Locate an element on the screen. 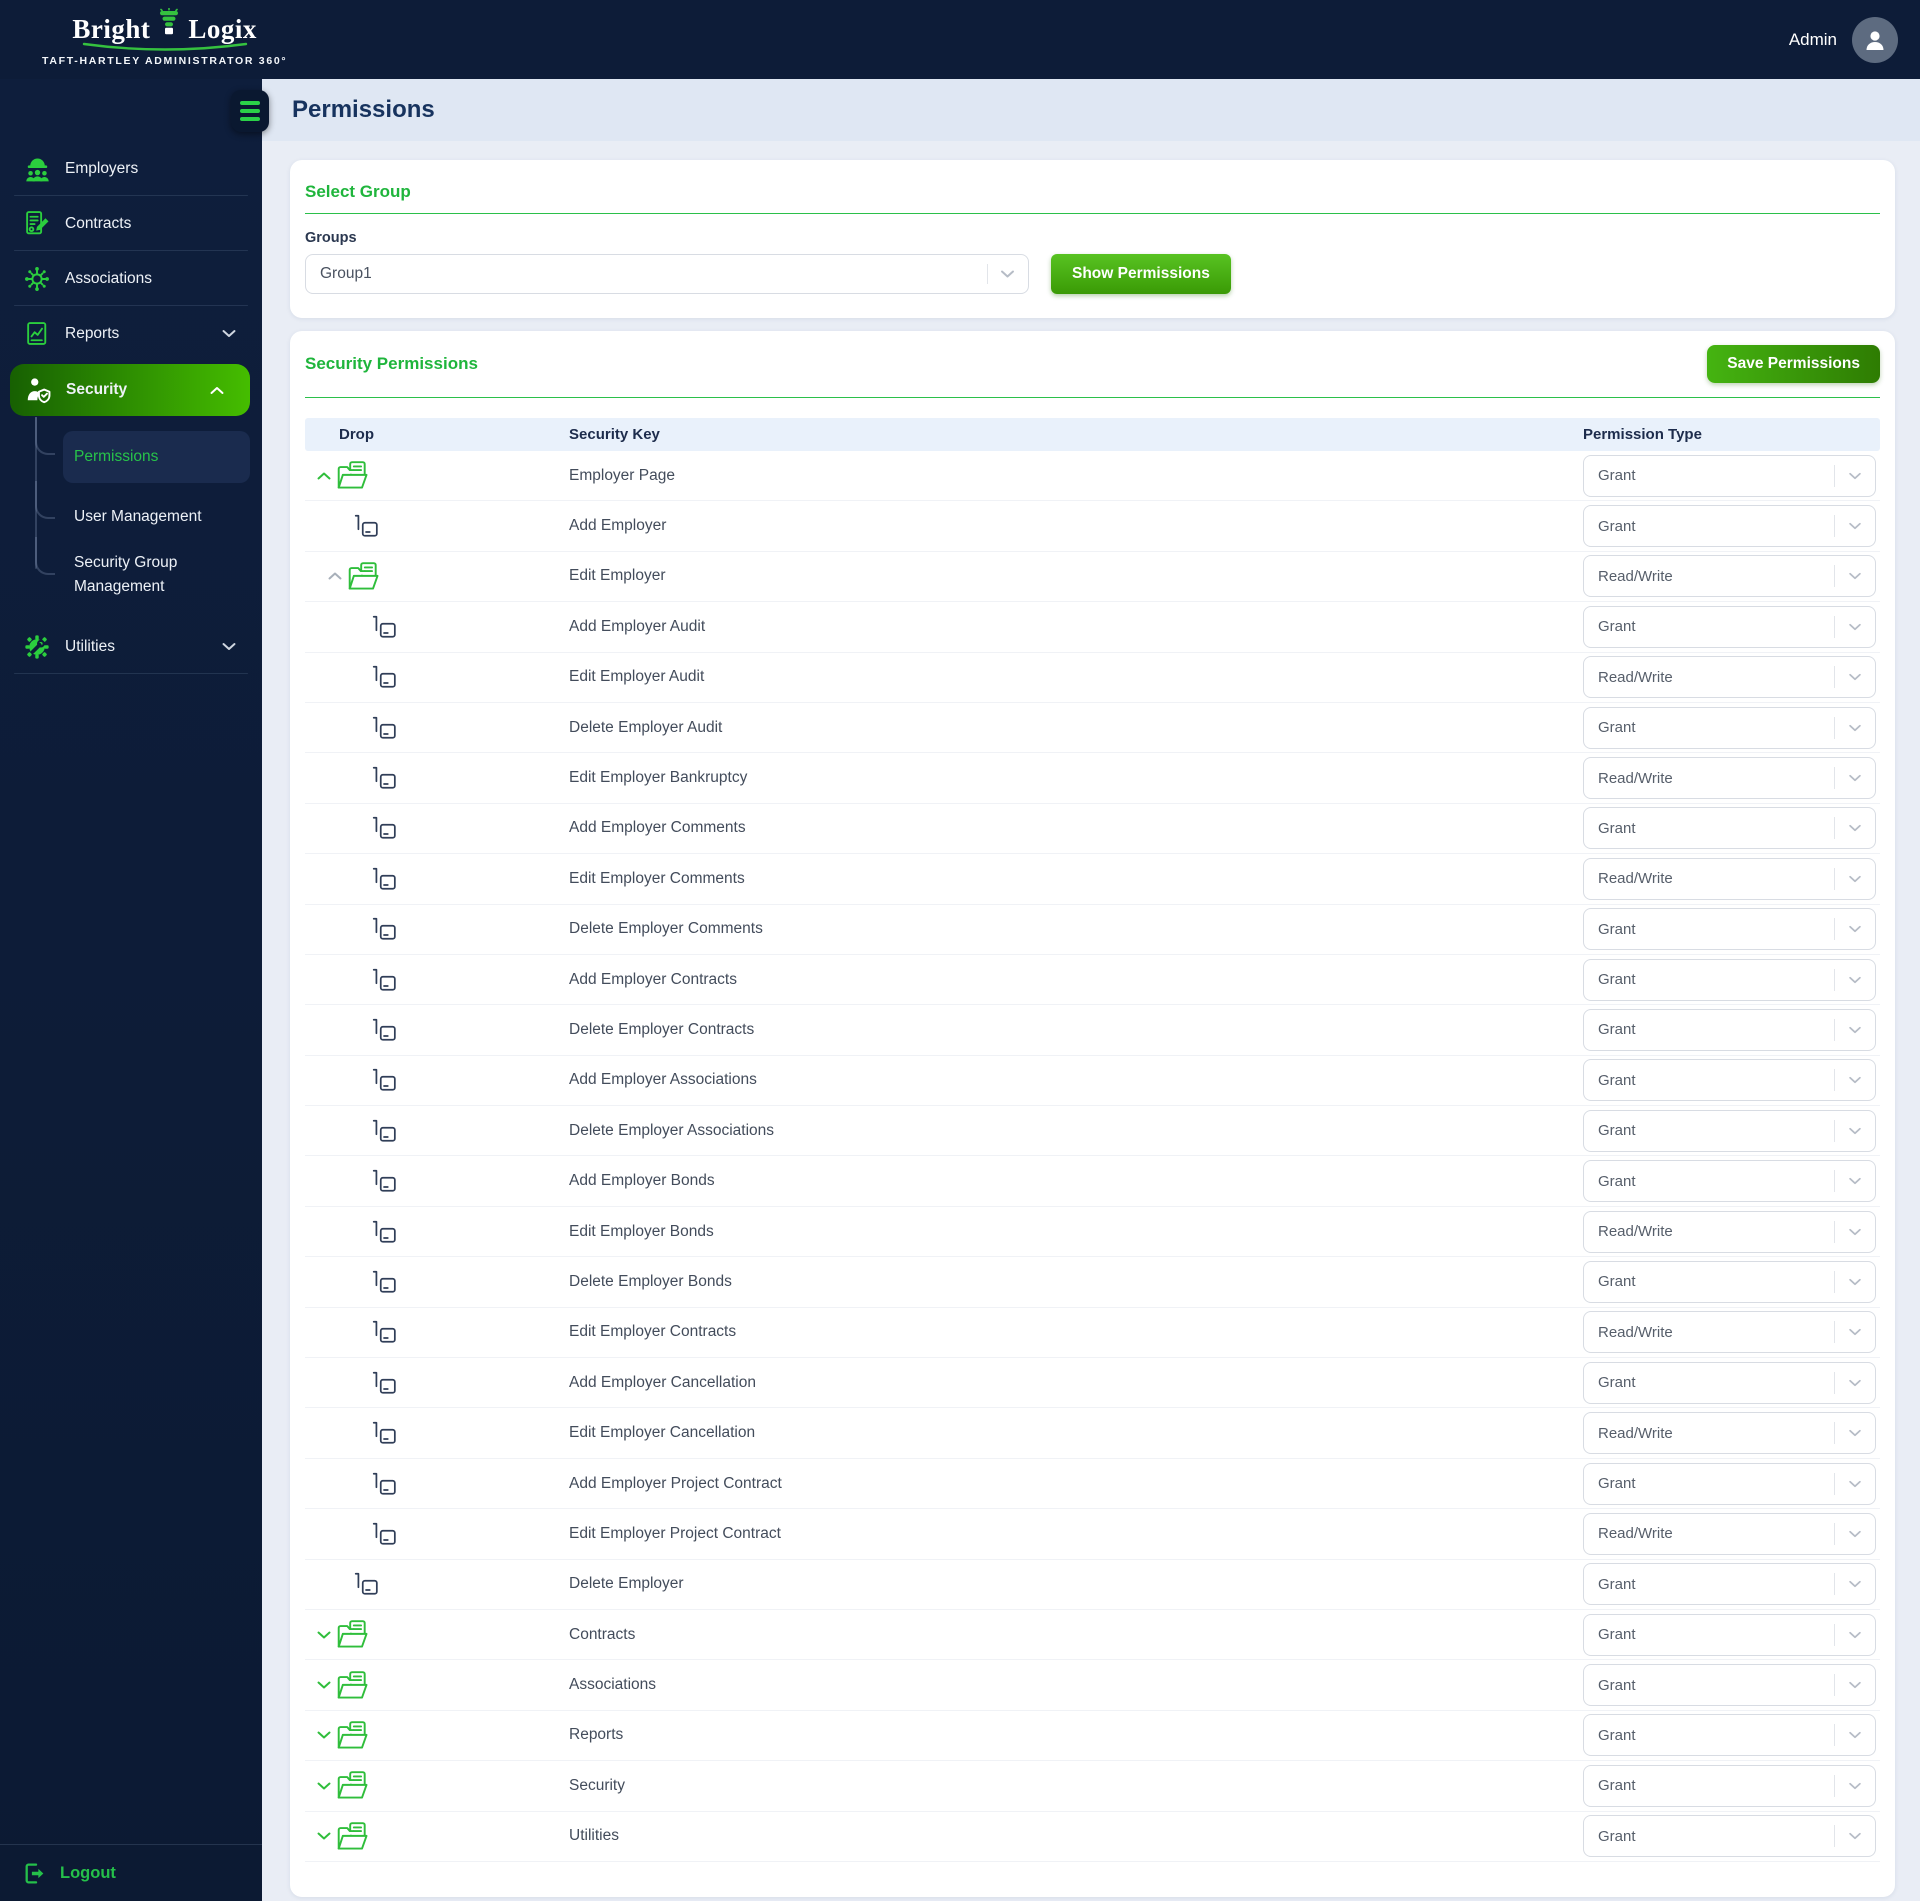  sidebar-item-reports: Reports is located at coordinates (131, 333).